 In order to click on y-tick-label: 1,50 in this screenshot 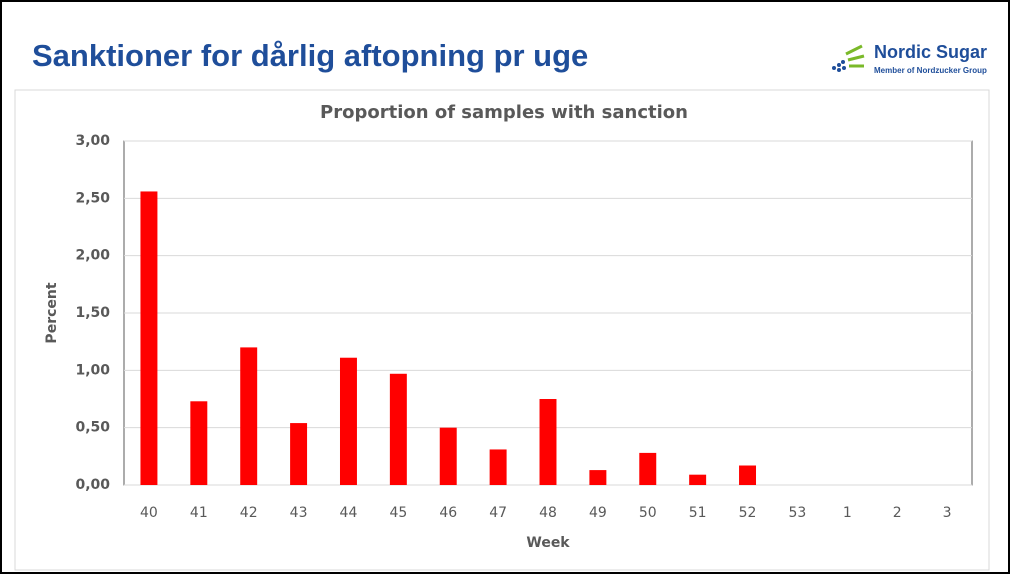, I will do `click(92, 313)`.